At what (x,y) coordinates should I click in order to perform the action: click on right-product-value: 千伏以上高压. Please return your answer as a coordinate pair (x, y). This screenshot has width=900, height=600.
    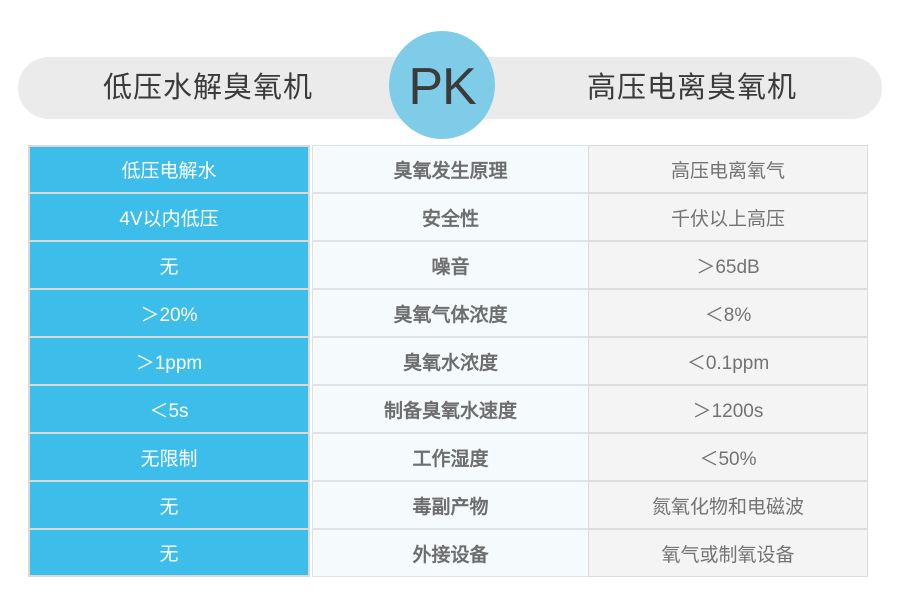
    Looking at the image, I should click on (728, 217).